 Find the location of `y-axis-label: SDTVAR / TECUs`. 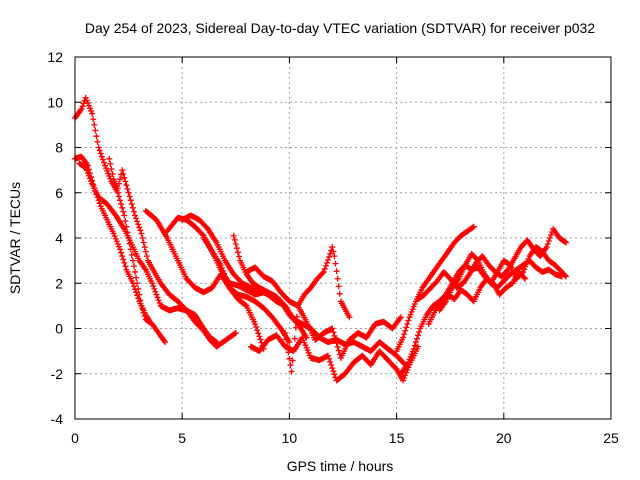

y-axis-label: SDTVAR / TECUs is located at coordinates (15, 238).